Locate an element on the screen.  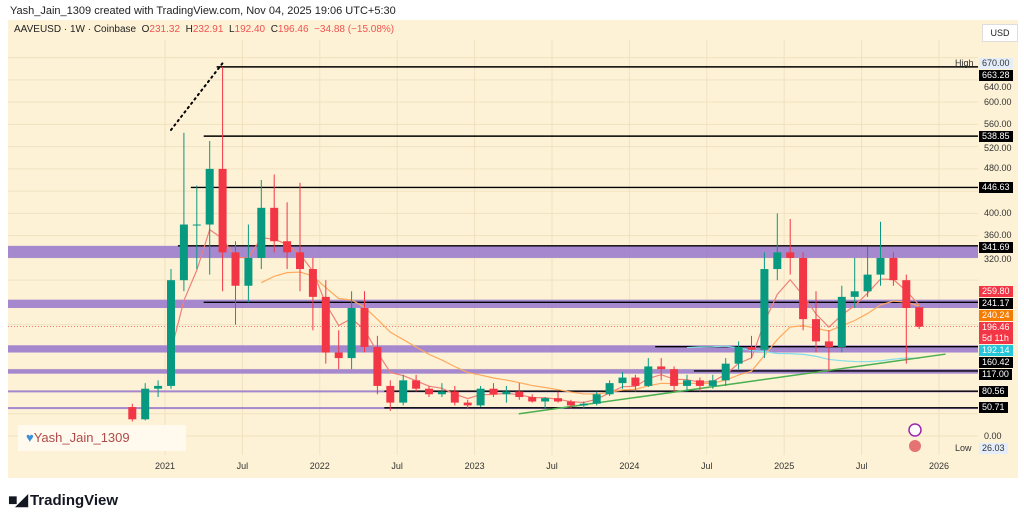
low-tag: 26.03 is located at coordinates (993, 448).